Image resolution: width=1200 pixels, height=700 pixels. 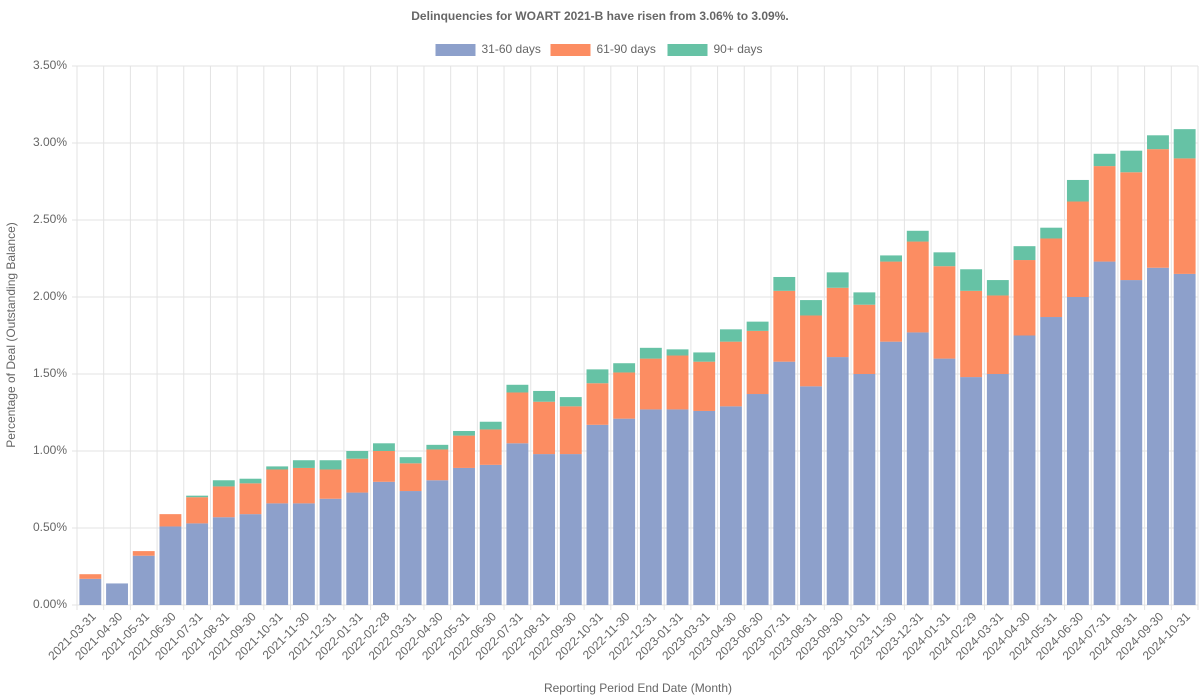 I want to click on legend-label: 31-60 days, so click(x=511, y=49).